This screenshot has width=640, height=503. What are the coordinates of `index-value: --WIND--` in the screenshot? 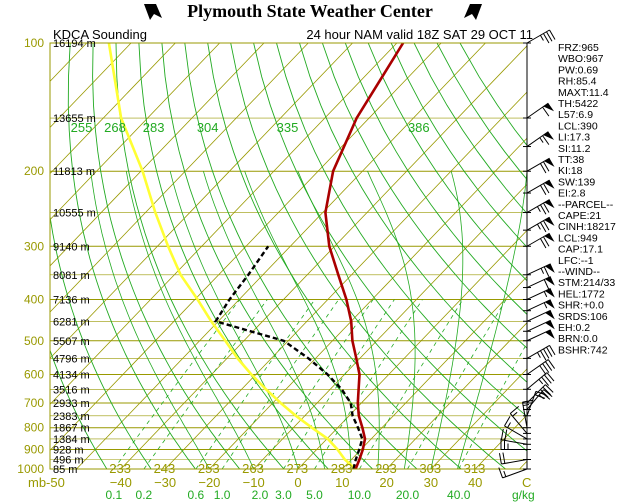 It's located at (579, 272).